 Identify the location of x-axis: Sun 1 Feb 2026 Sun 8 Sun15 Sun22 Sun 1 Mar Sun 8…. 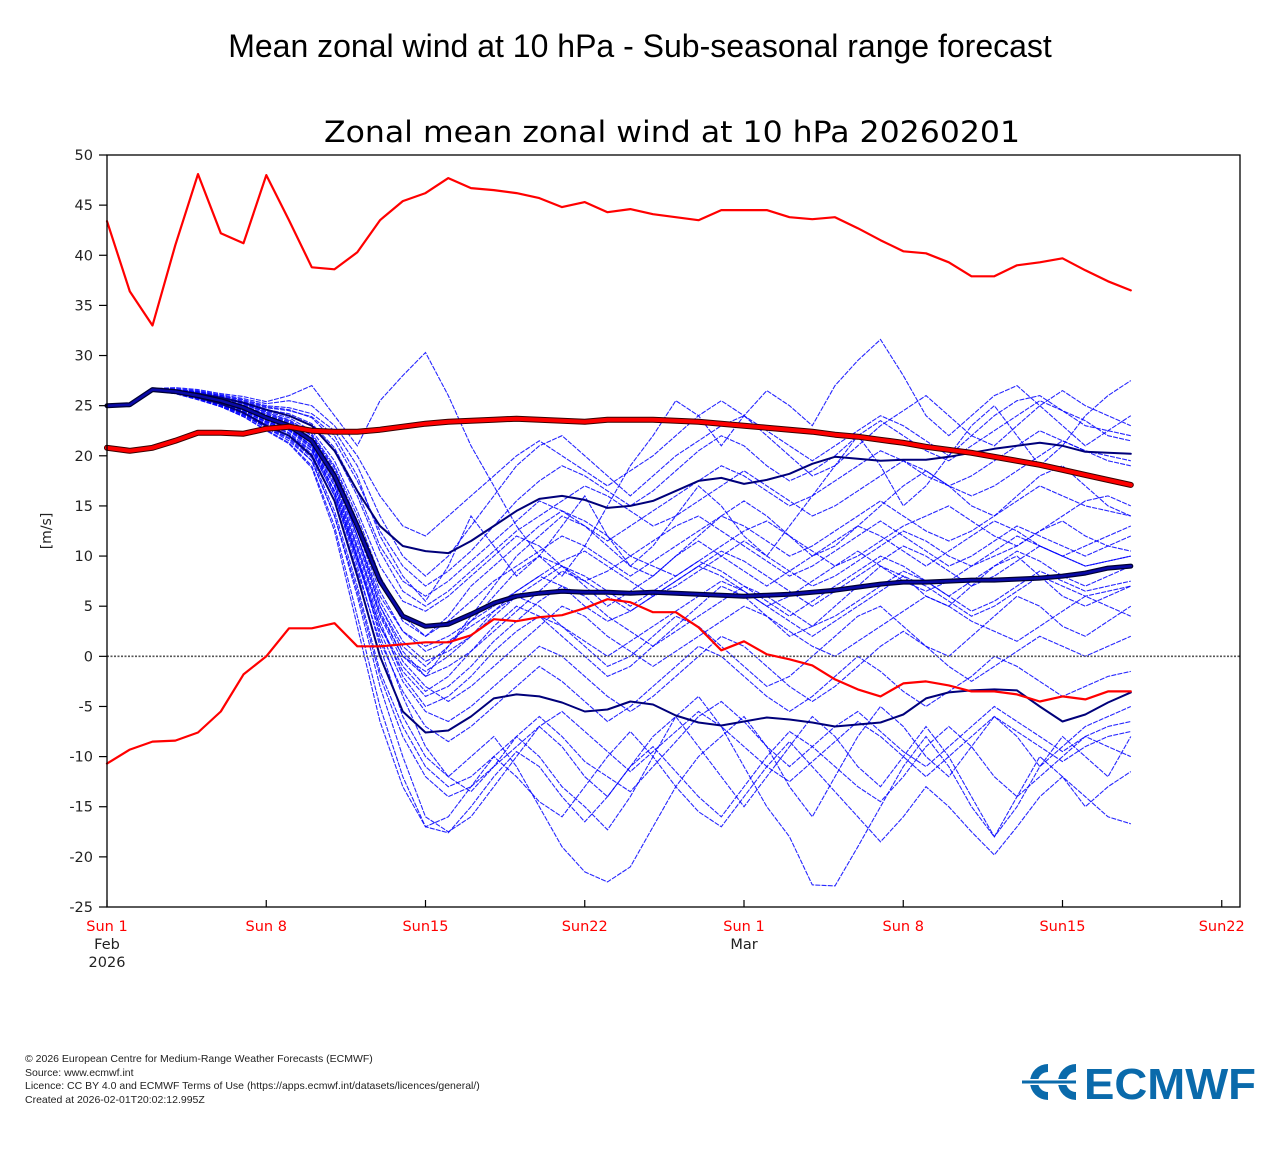
(665, 935).